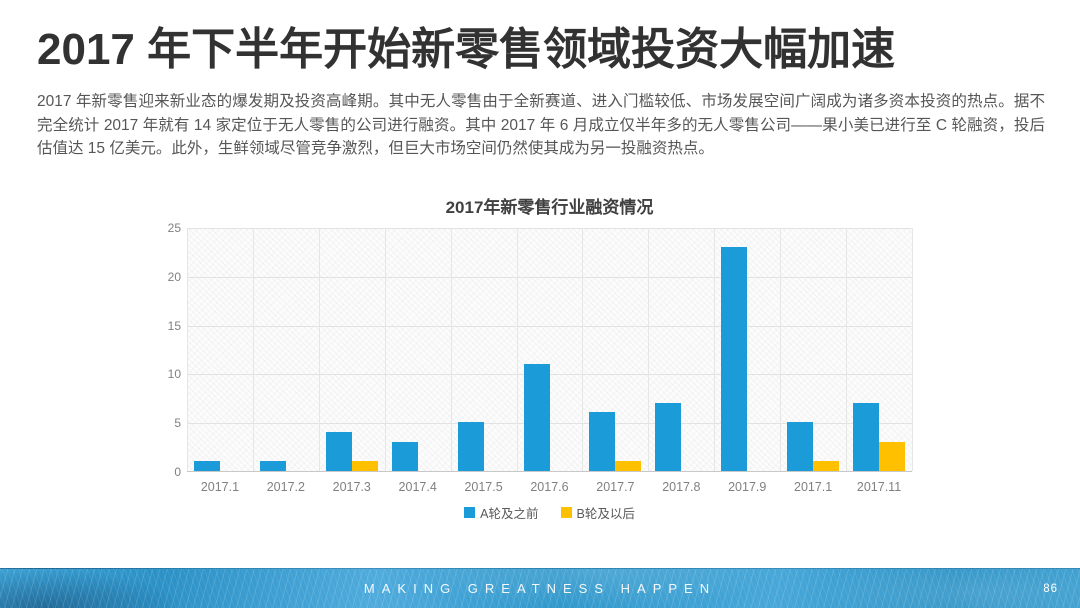 This screenshot has width=1080, height=608. What do you see at coordinates (174, 276) in the screenshot?
I see `y-tick-label-20: 20` at bounding box center [174, 276].